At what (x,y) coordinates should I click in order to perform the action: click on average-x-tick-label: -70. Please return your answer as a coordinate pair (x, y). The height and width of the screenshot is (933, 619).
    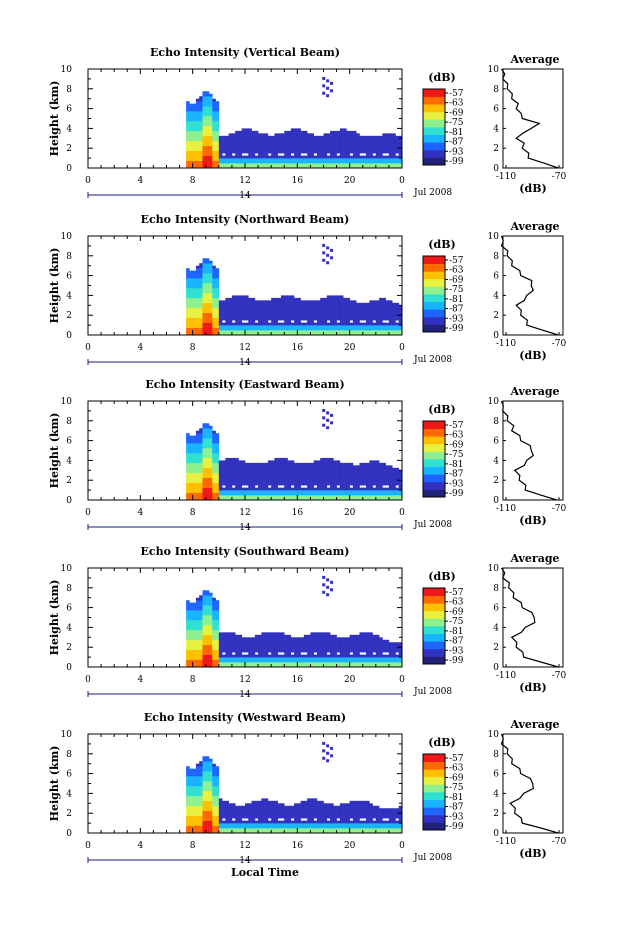
    Looking at the image, I should click on (559, 344).